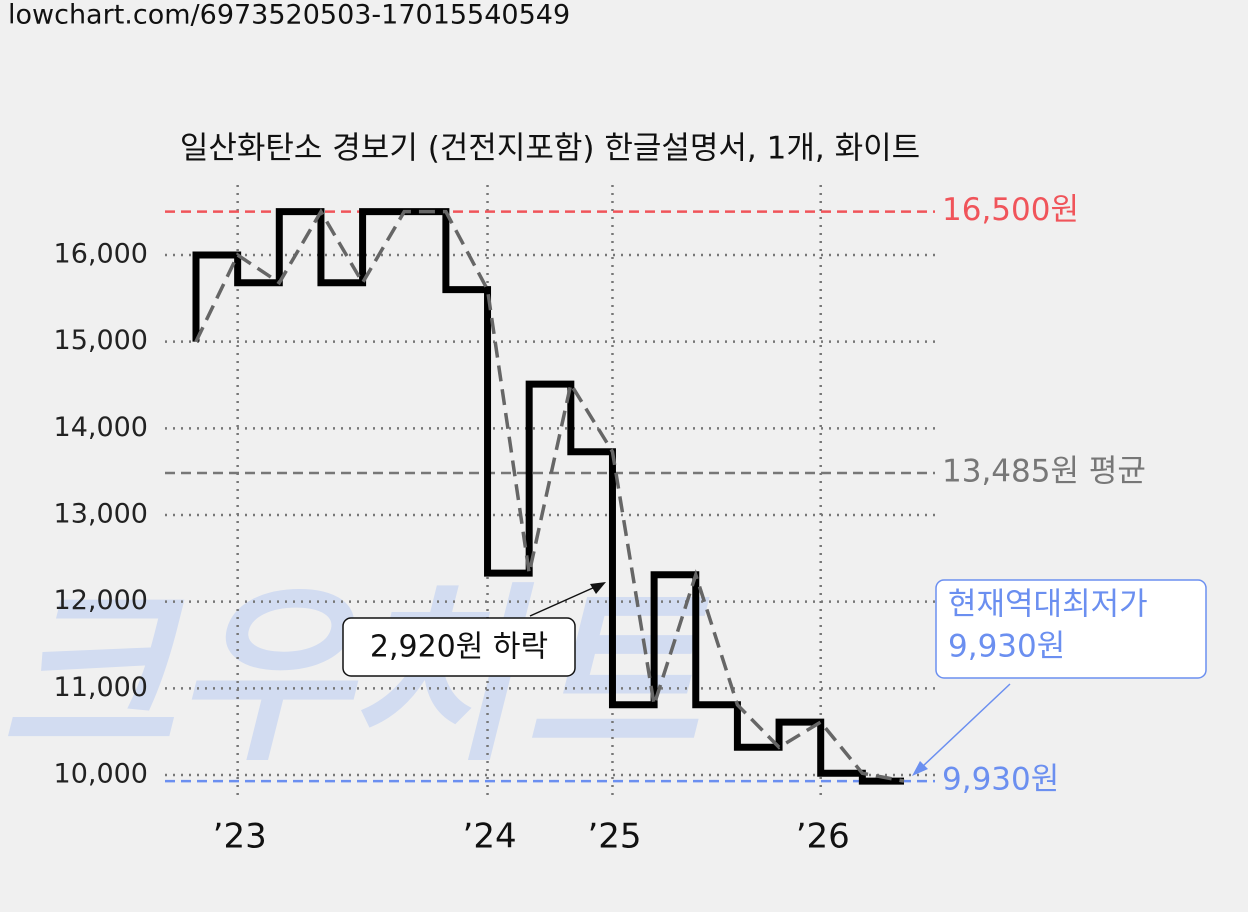 The image size is (1248, 912). I want to click on y-tick-label: 12,000, so click(101, 600).